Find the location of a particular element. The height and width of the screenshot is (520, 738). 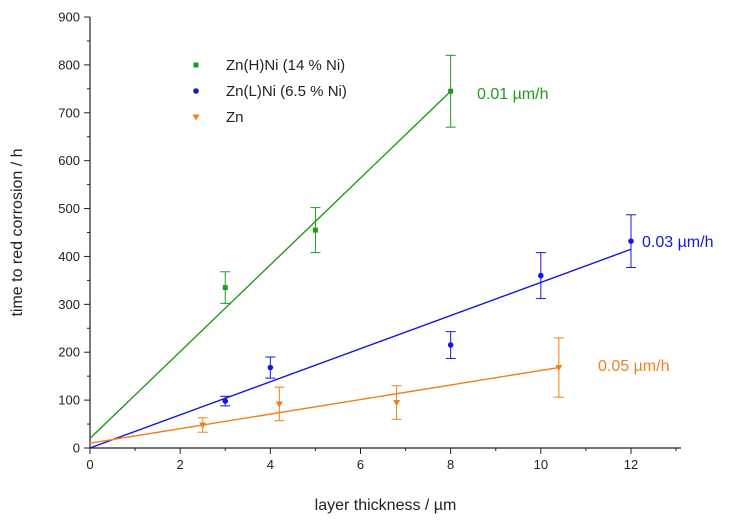

rate-label: 0.01 µm/h is located at coordinates (512, 94).